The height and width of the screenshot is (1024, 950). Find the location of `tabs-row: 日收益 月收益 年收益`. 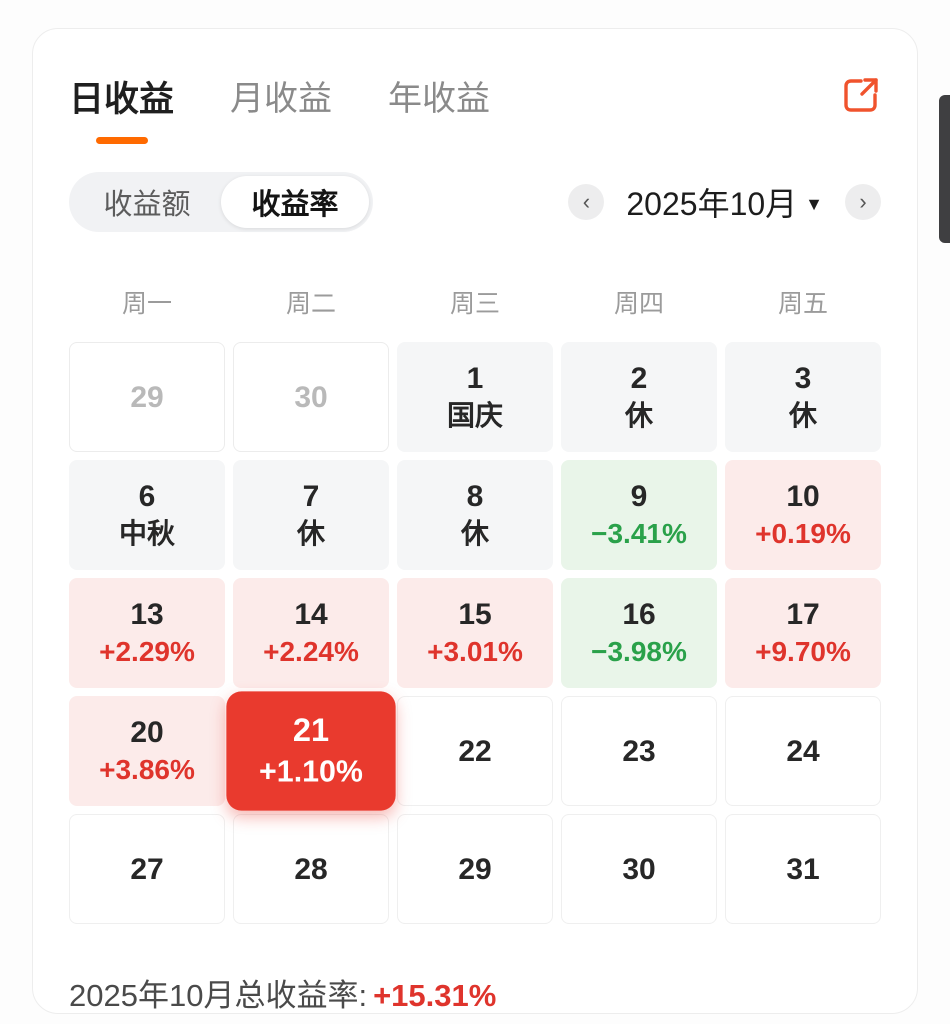

tabs-row: 日收益 月收益 年收益 is located at coordinates (475, 107).